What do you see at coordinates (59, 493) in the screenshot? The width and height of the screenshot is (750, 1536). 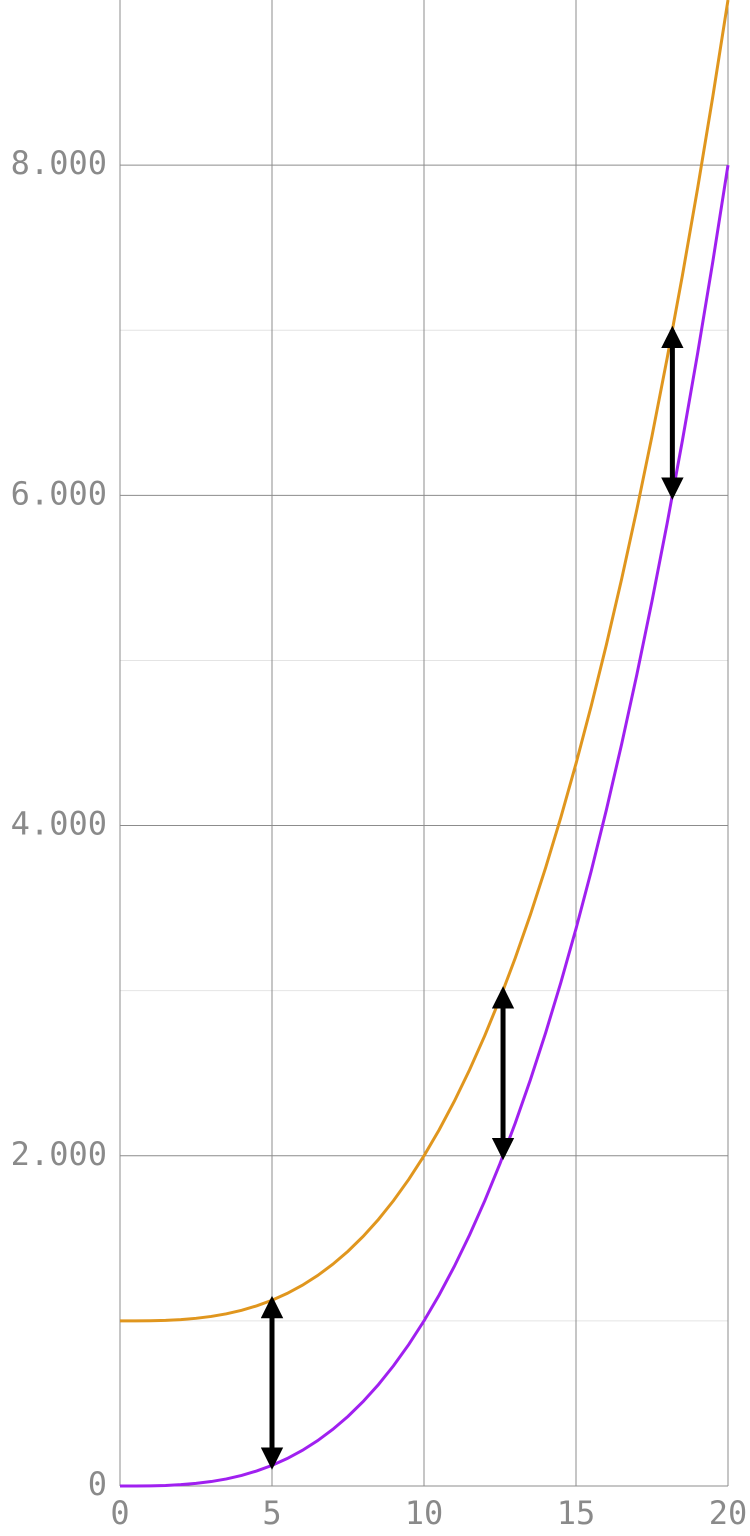 I see `y-tick-label: 6.000` at bounding box center [59, 493].